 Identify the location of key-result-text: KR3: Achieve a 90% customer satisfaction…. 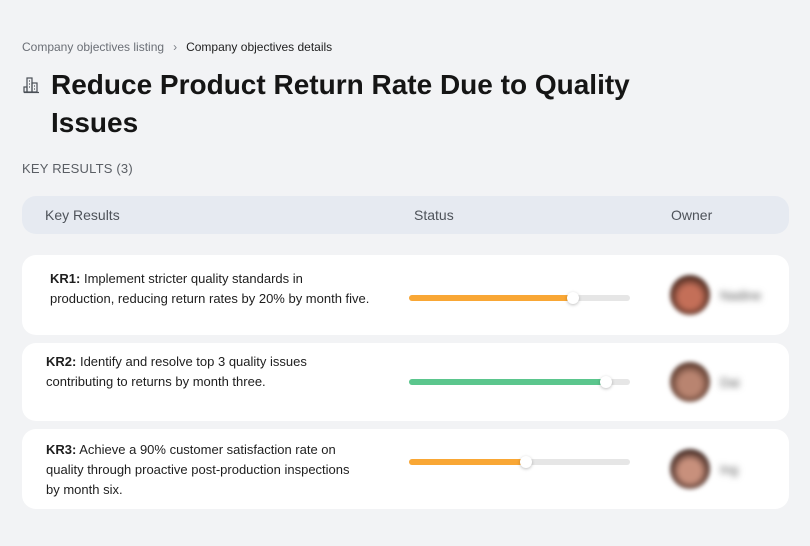
(206, 470).